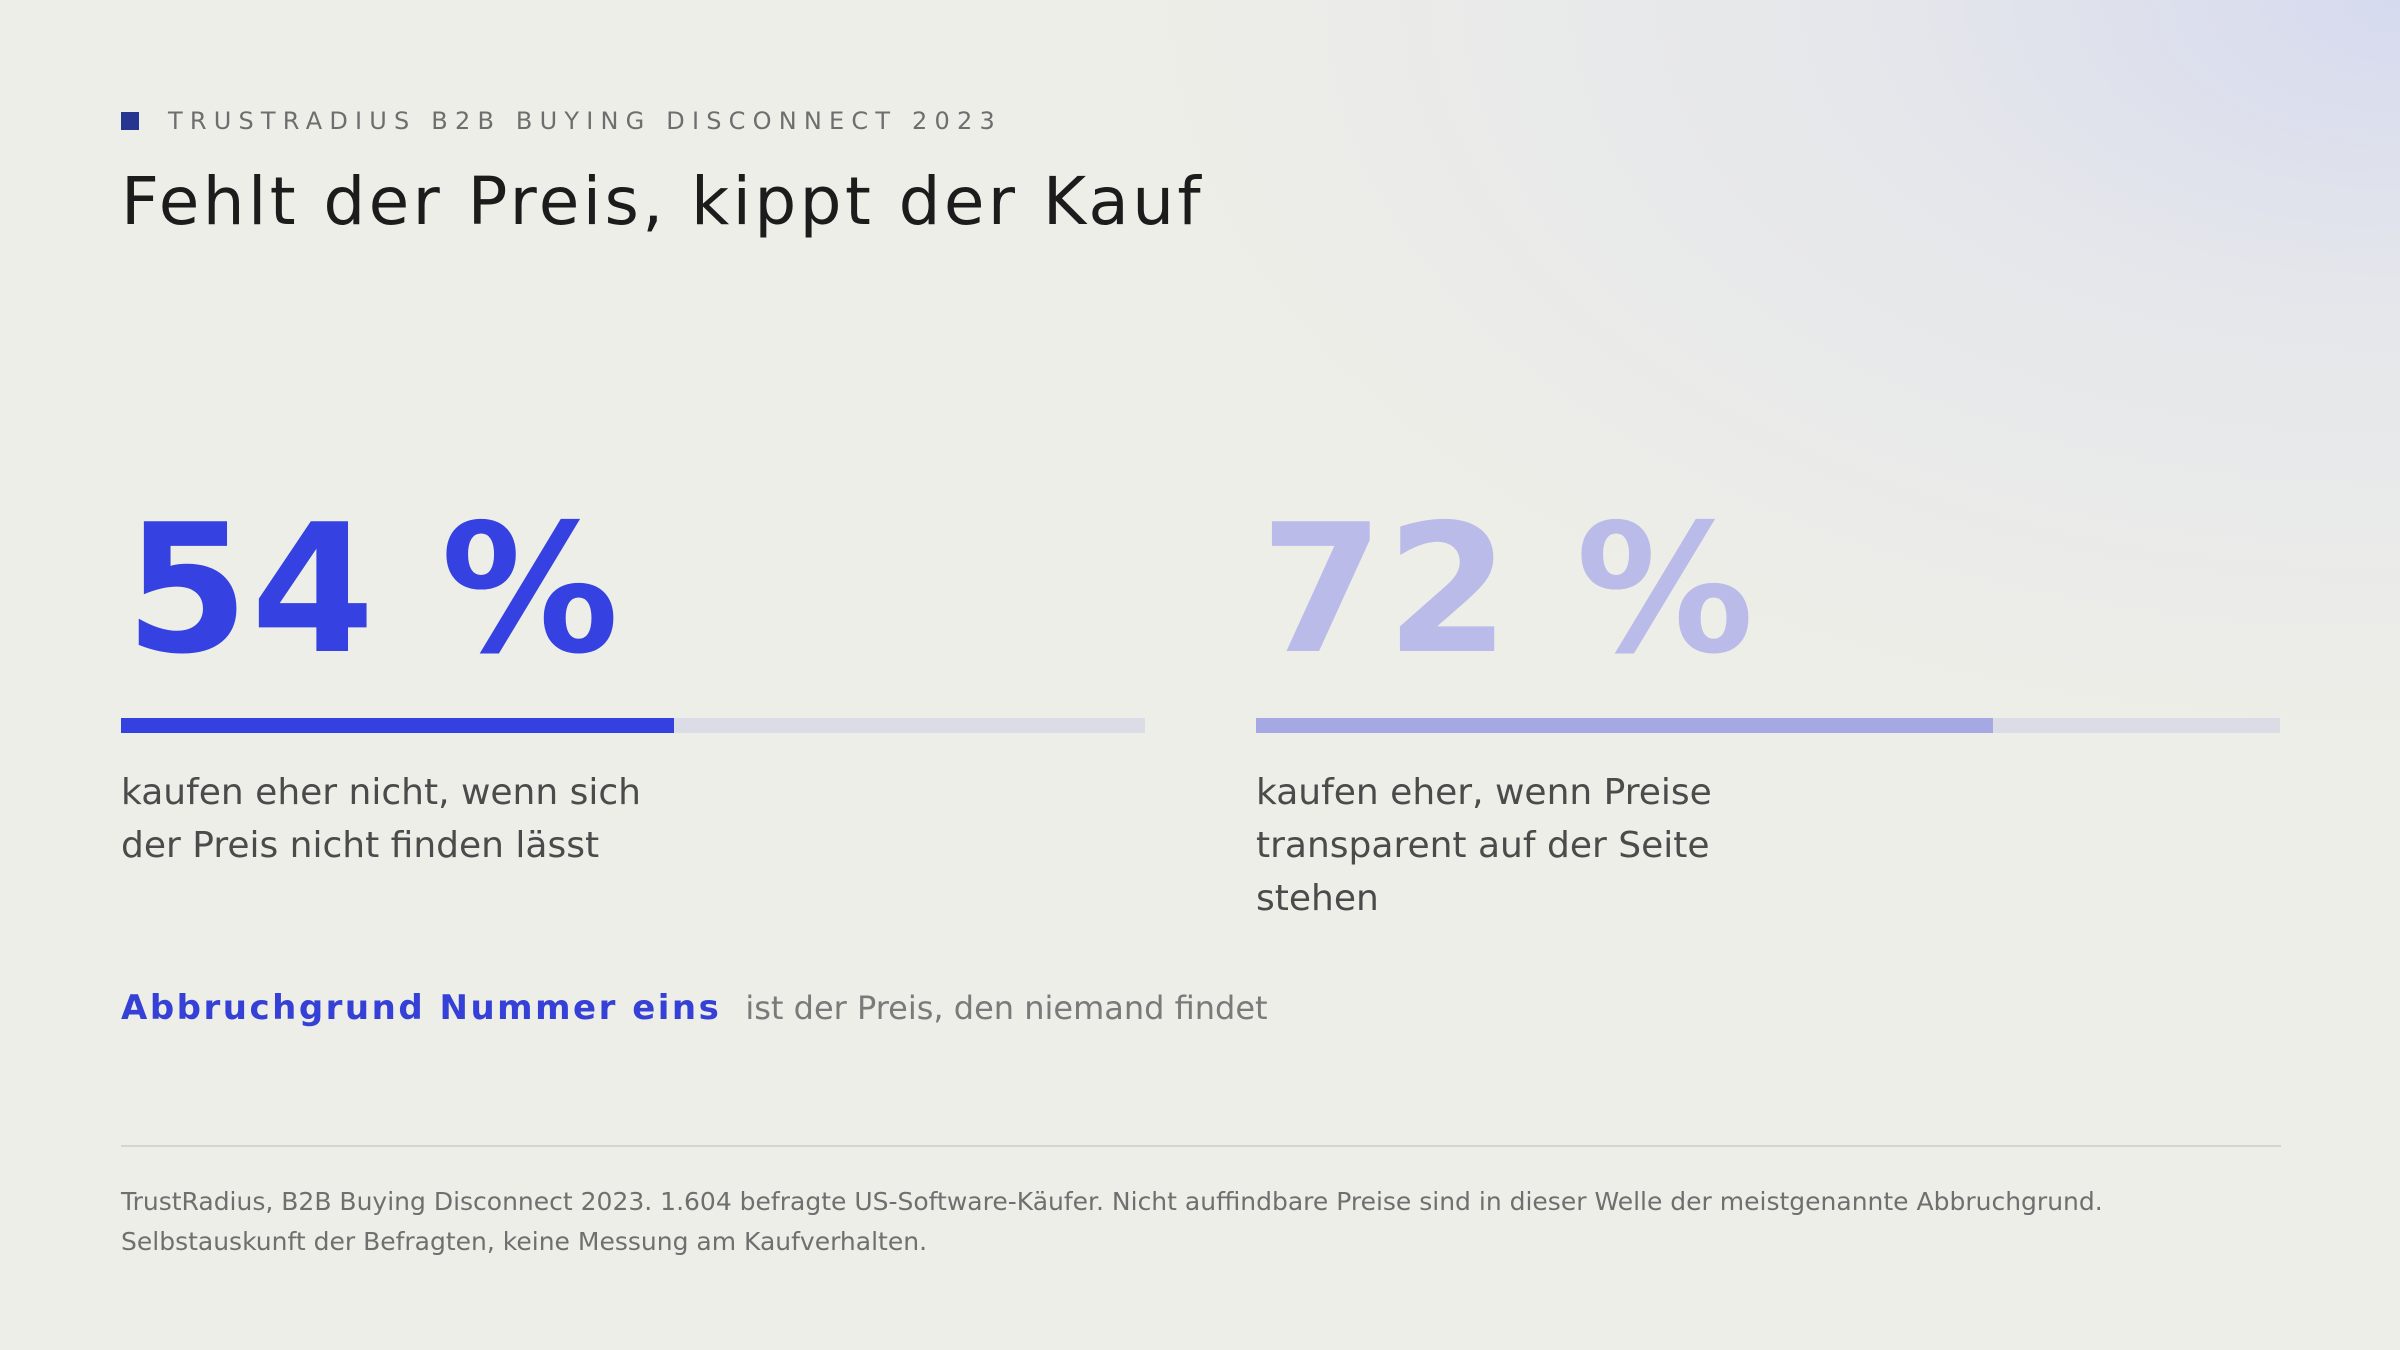  I want to click on divider, so click(1201, 1146).